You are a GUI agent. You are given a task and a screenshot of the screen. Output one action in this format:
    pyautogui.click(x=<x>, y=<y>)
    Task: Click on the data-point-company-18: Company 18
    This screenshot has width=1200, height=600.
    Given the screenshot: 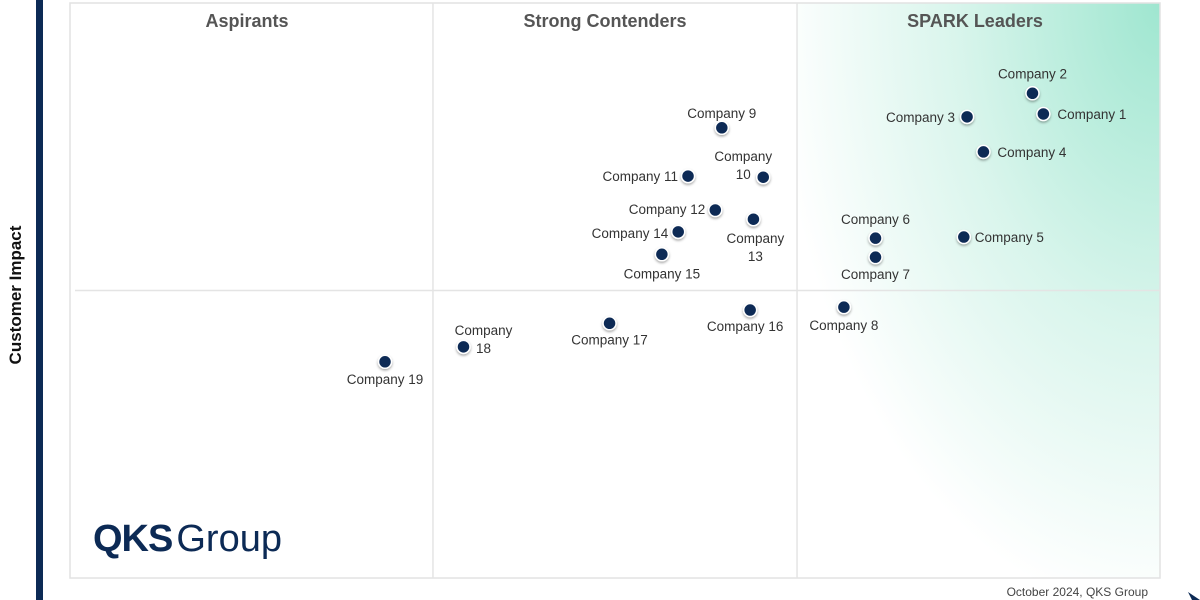 What is the action you would take?
    pyautogui.click(x=484, y=339)
    